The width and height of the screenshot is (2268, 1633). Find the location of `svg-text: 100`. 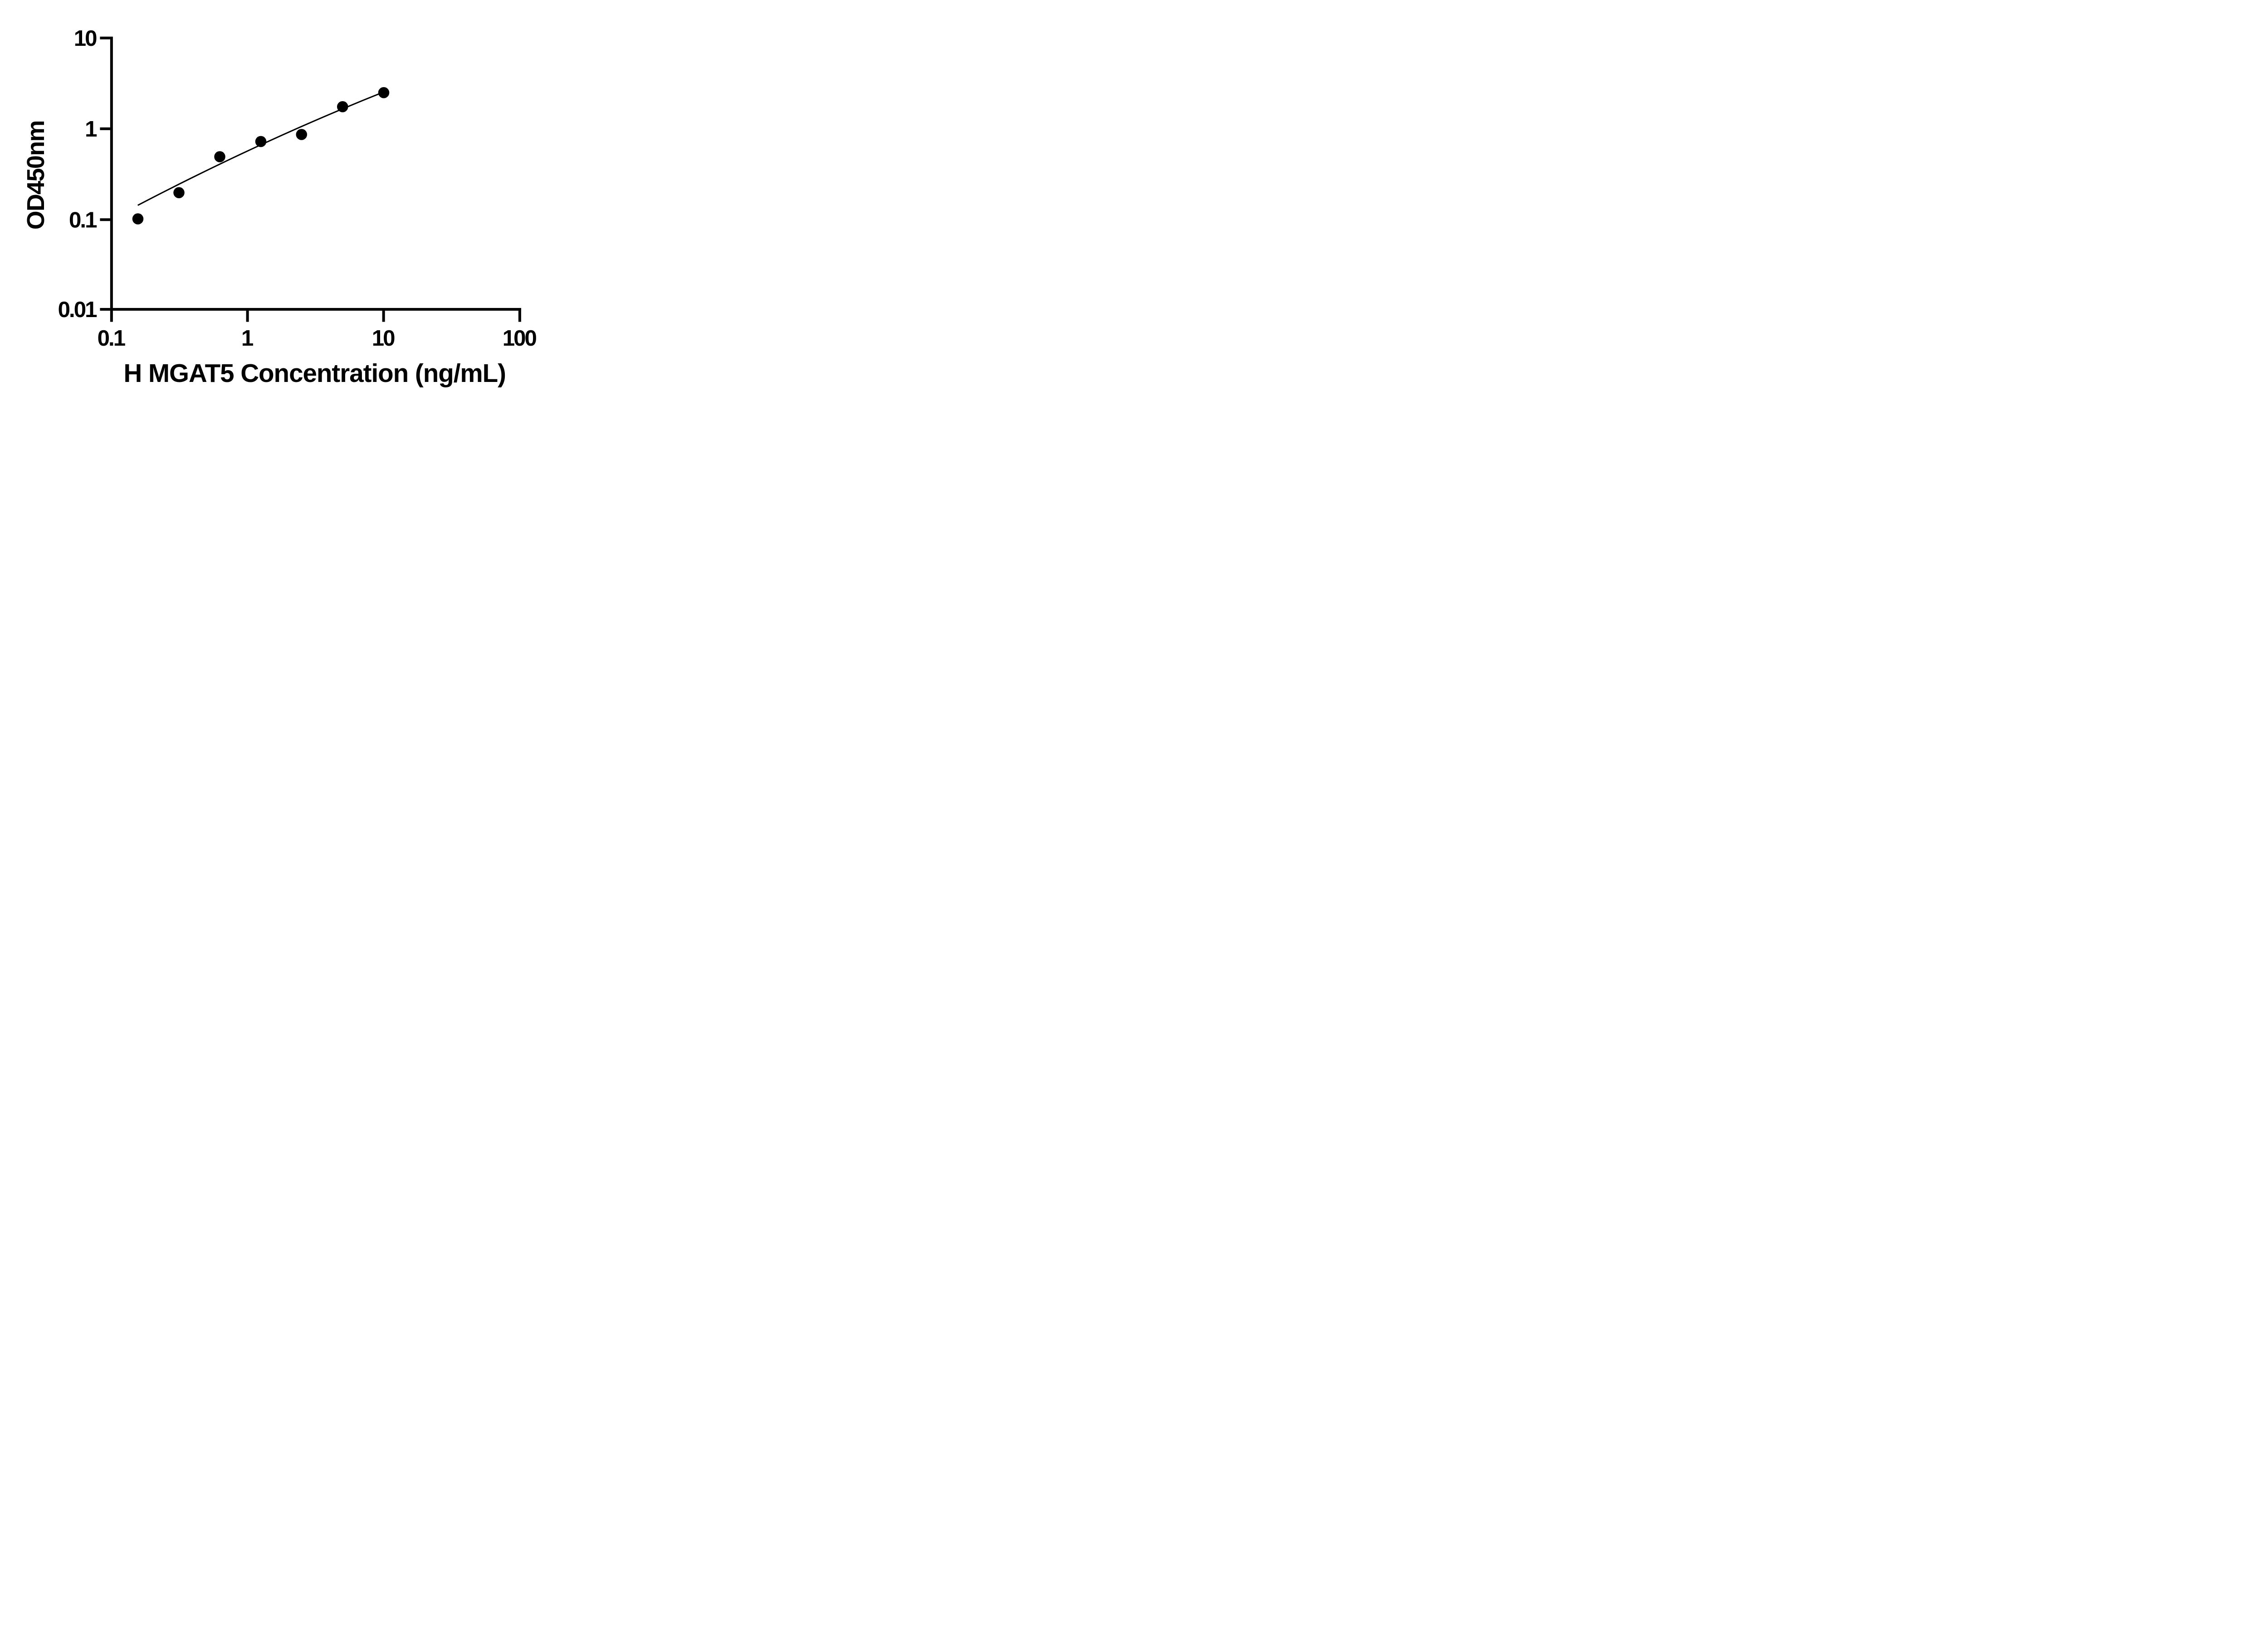

svg-text: 100 is located at coordinates (520, 338).